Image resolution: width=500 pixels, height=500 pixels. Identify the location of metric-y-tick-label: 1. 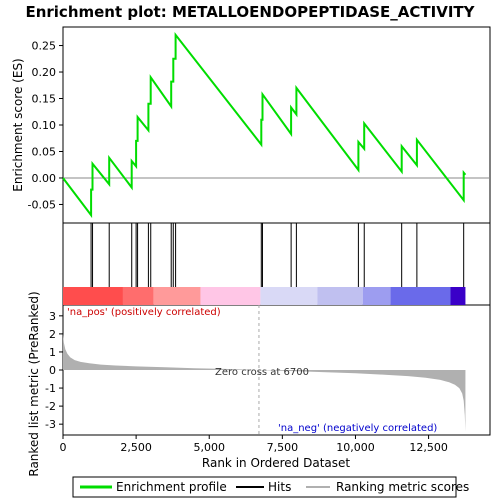
(52, 352).